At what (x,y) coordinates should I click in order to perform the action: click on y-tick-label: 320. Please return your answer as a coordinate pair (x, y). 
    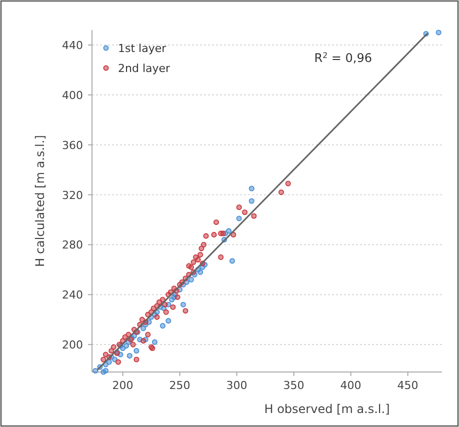
    Looking at the image, I should click on (72, 195).